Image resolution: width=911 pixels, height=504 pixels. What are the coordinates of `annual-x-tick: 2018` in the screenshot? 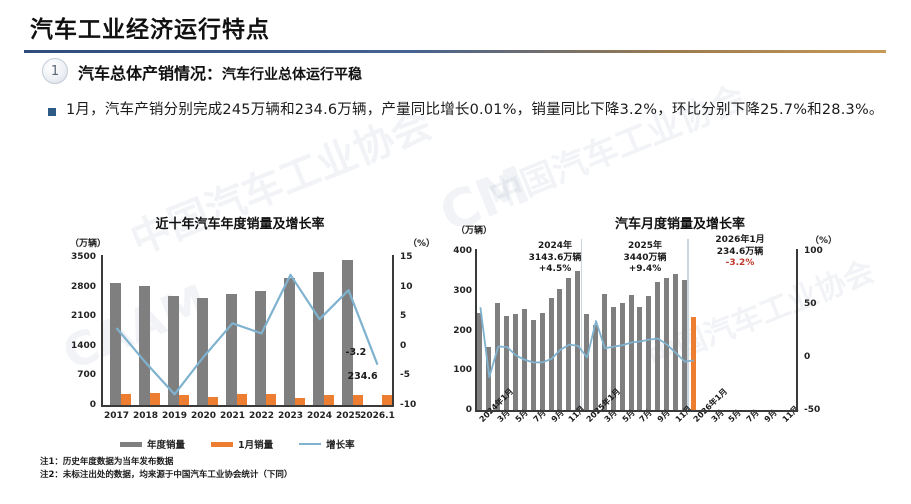 It's located at (145, 416).